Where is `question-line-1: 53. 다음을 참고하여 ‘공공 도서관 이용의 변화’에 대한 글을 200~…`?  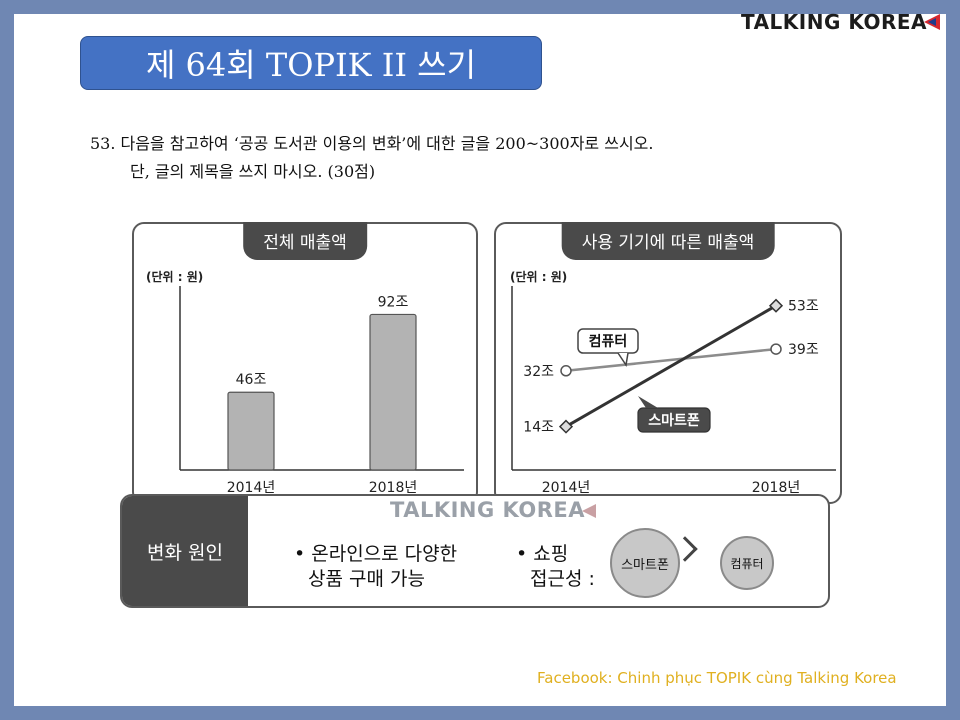 question-line-1: 53. 다음을 참고하여 ‘공공 도서관 이용의 변화’에 대한 글을 200~… is located at coordinates (372, 143).